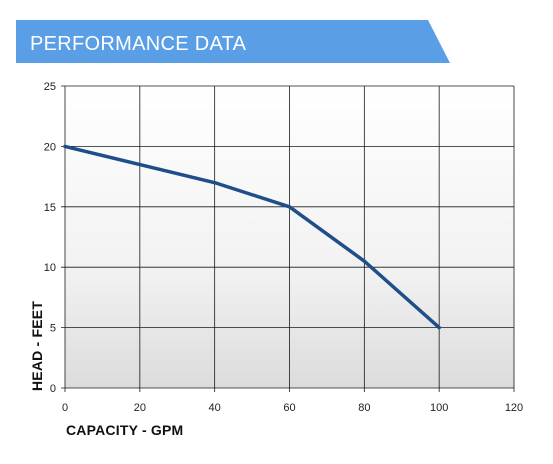 This screenshot has width=553, height=464. I want to click on x-axis-title: CAPACITY - GPM, so click(124, 430).